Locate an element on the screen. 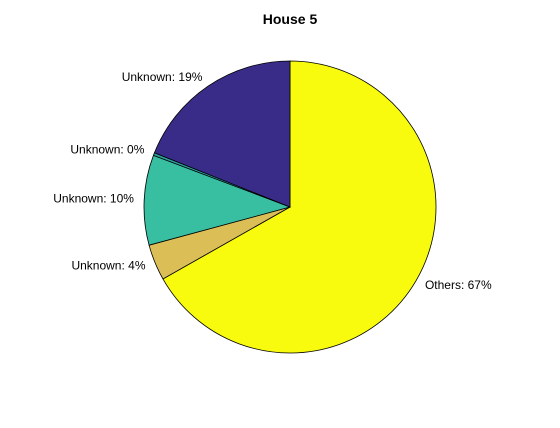 This screenshot has height=428, width=560. chart-title: House 5 is located at coordinates (290, 19).